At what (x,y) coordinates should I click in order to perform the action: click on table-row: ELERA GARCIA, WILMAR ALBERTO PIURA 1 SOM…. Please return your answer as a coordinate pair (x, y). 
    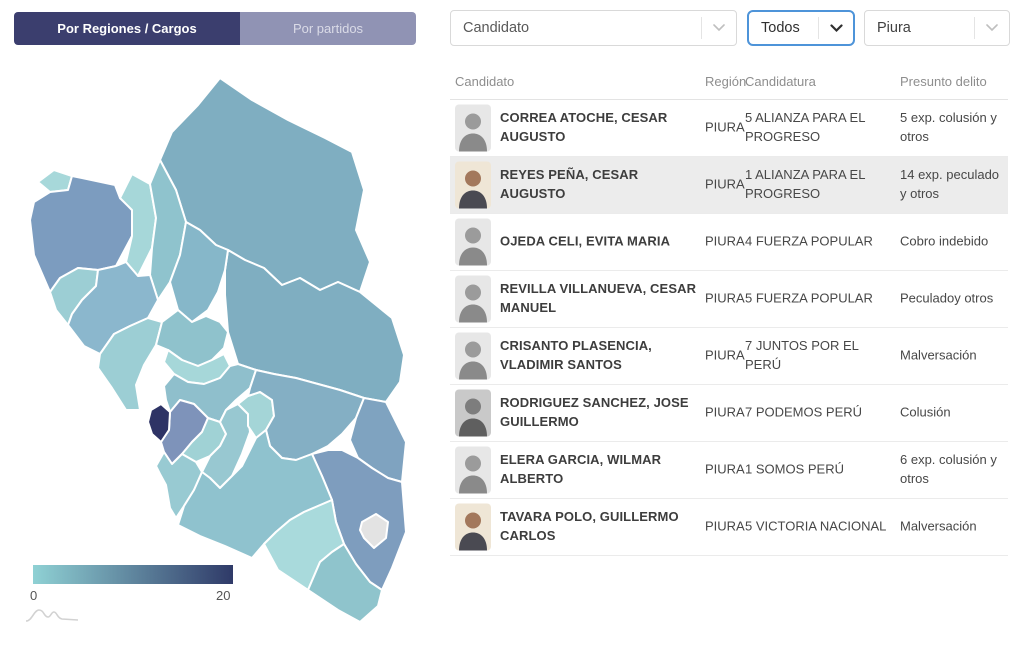
    Looking at the image, I should click on (729, 470).